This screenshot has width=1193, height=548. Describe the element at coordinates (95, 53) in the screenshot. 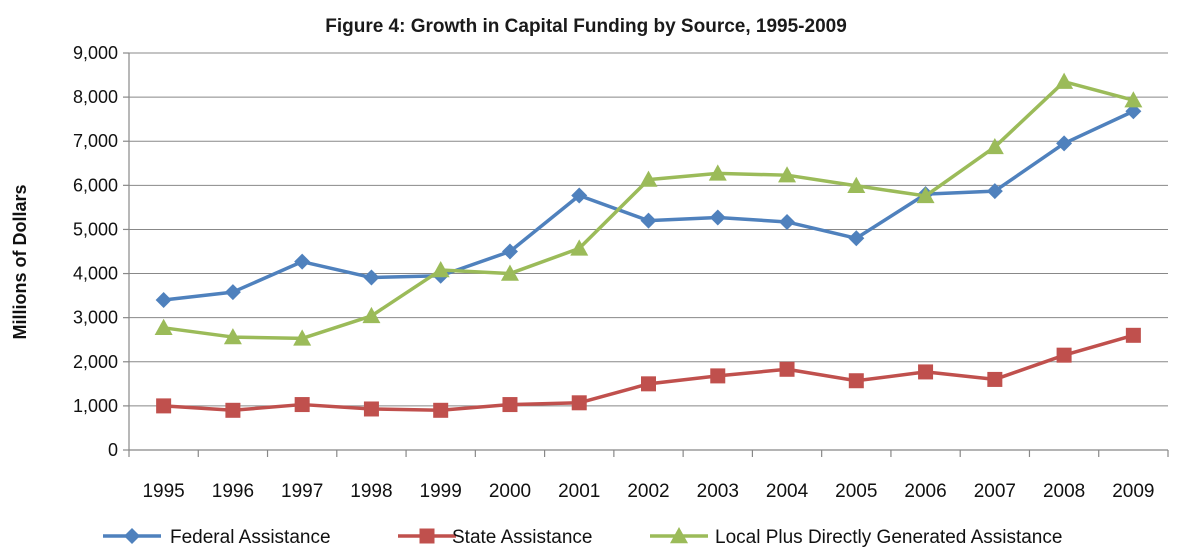

I see `y-tick-label: 9,000` at that location.